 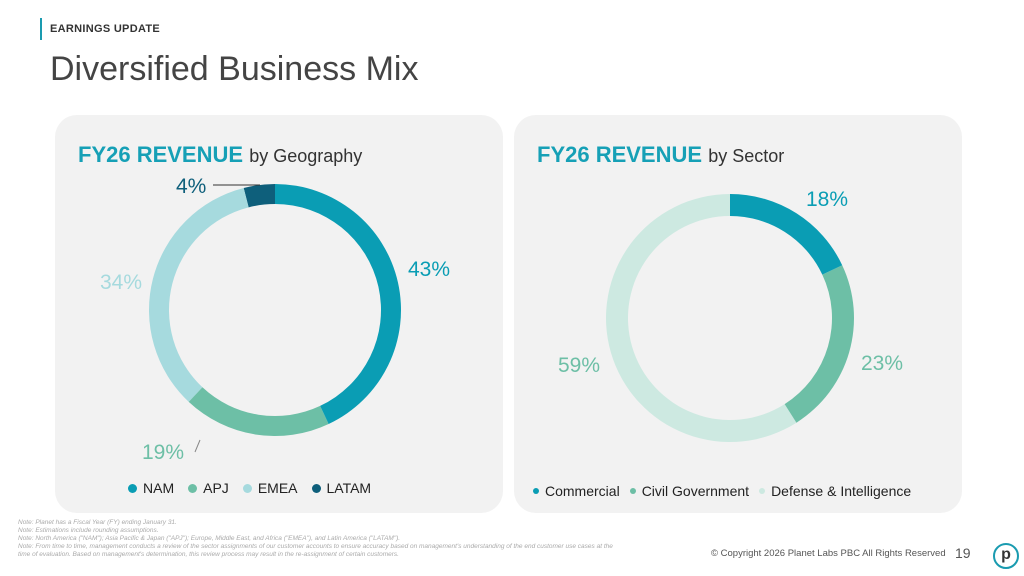 What do you see at coordinates (701, 318) in the screenshot?
I see `donut-slice-defense-intelligence` at bounding box center [701, 318].